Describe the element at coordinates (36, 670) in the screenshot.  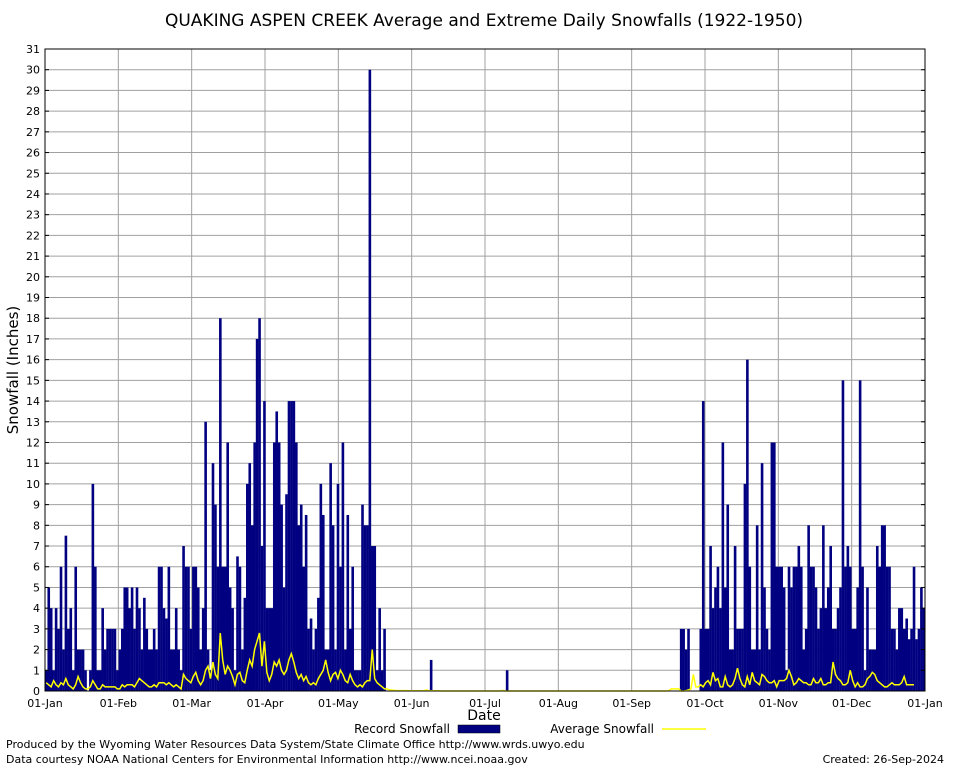
I see `y-tick-label: 1` at that location.